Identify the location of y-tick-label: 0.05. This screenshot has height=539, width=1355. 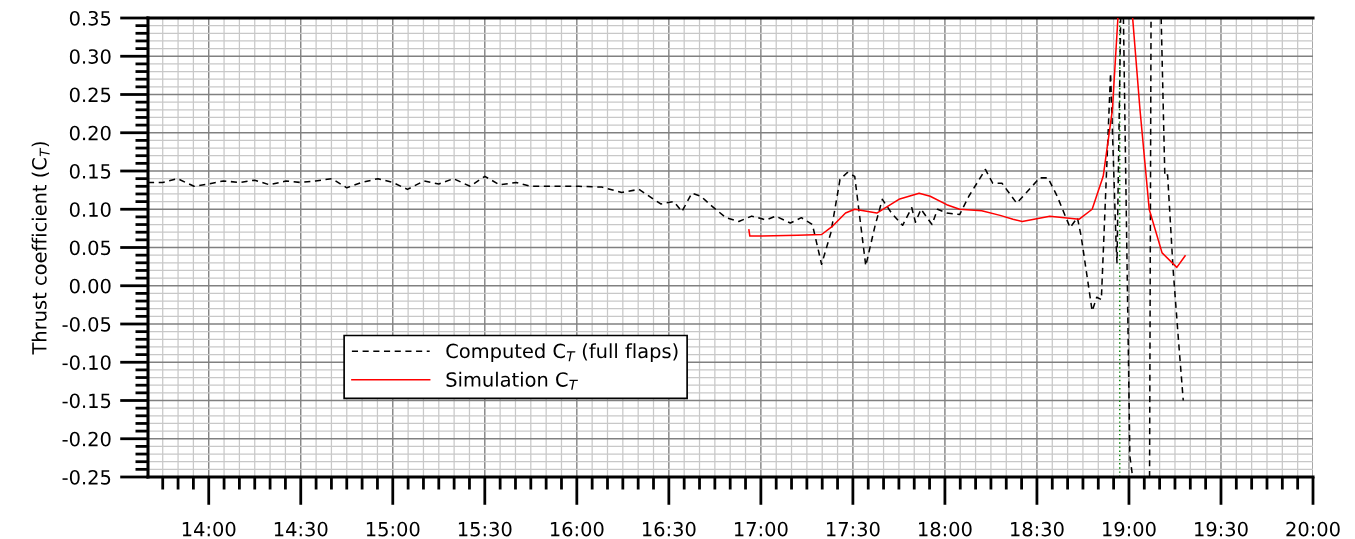
(90, 248).